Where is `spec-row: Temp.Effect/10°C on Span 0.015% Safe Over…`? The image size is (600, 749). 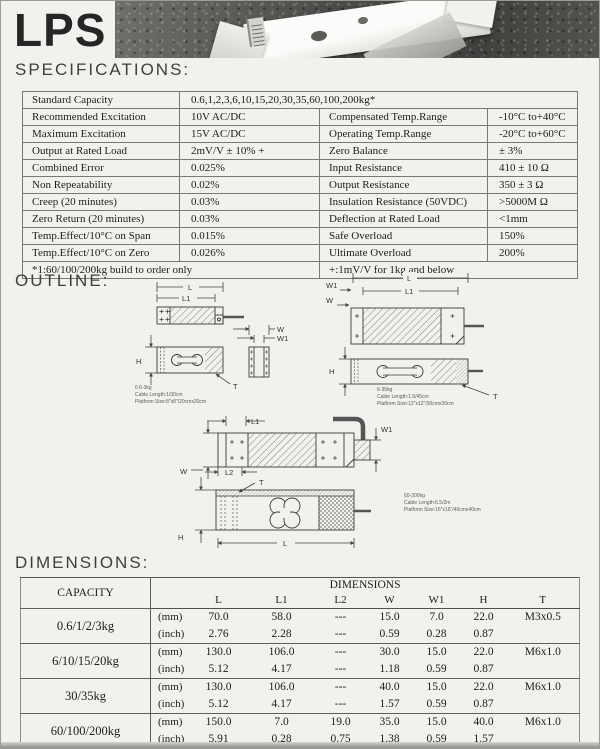 spec-row: Temp.Effect/10°C on Span 0.015% Safe Over… is located at coordinates (300, 236).